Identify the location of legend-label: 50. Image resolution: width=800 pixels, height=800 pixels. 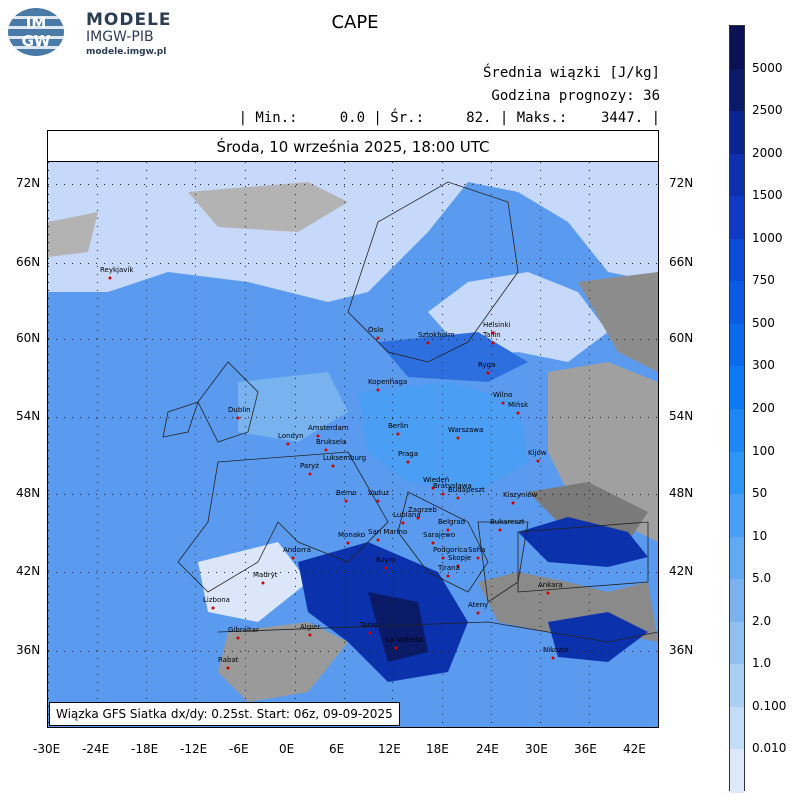
(760, 493).